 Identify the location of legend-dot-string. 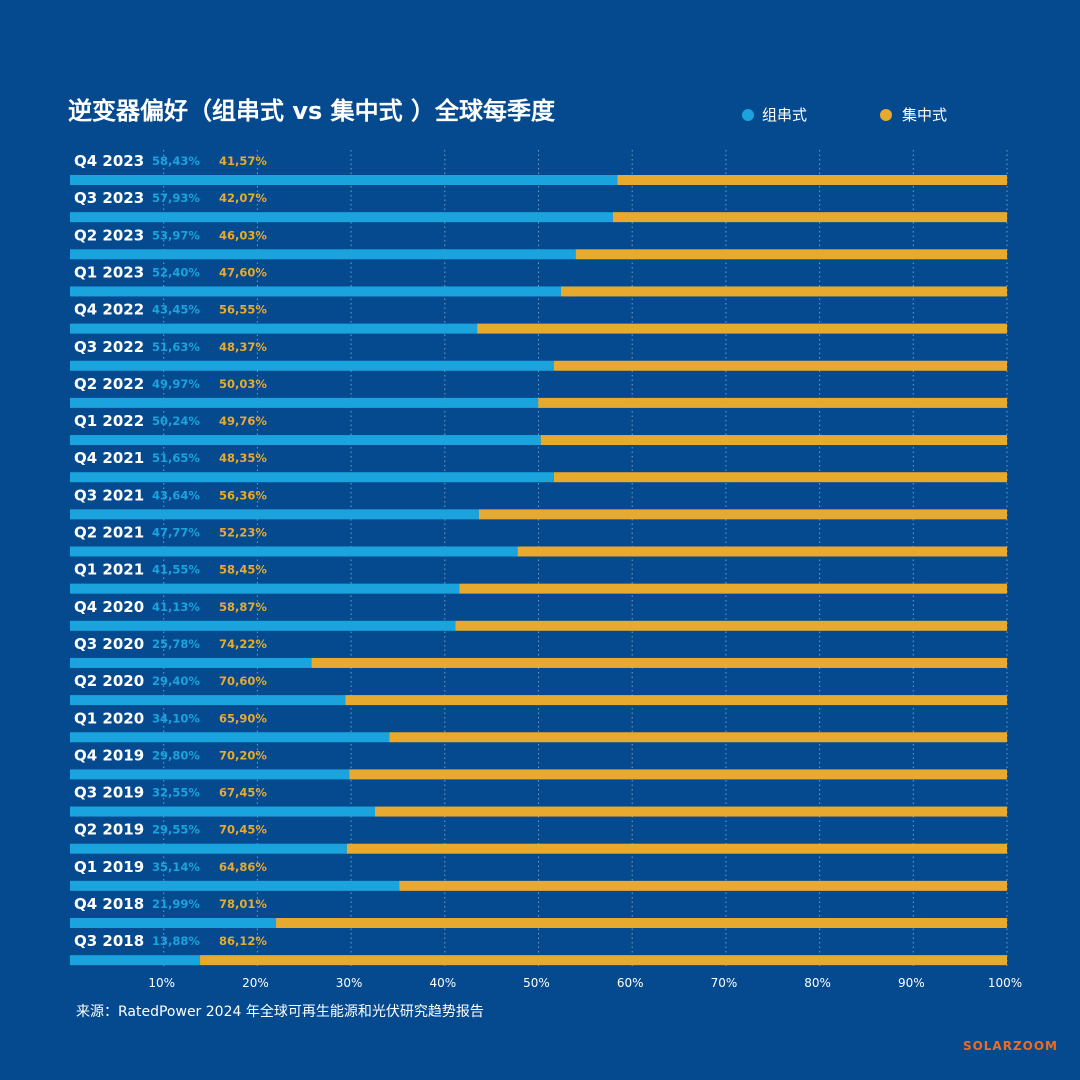
(748, 115).